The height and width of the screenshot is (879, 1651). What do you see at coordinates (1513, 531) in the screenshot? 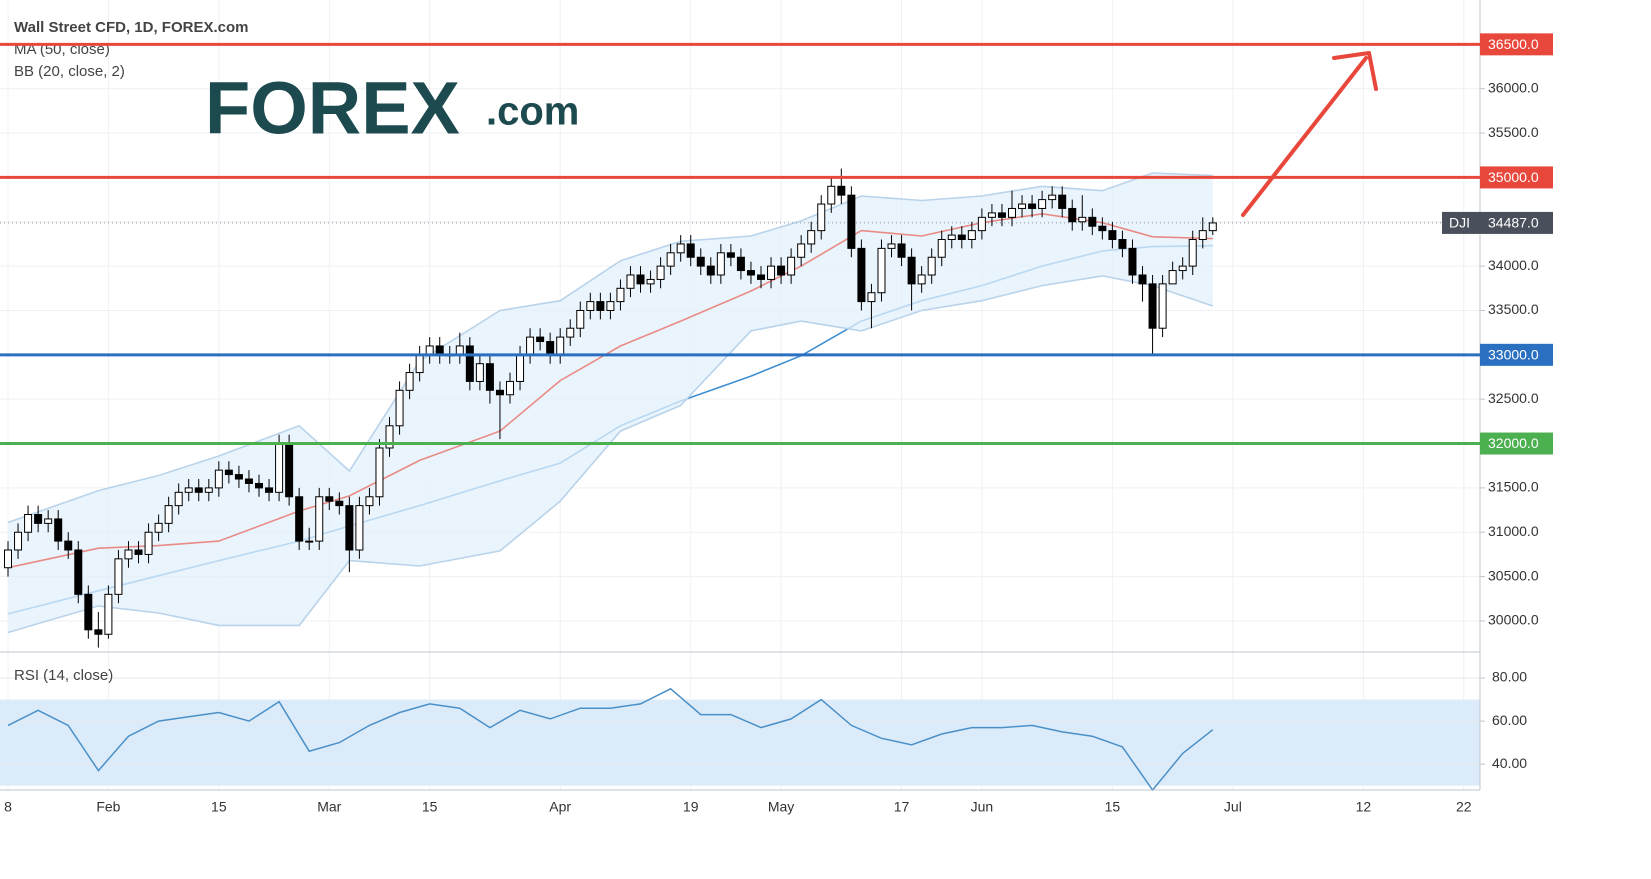
I see `y-tick-label: 31000.0` at bounding box center [1513, 531].